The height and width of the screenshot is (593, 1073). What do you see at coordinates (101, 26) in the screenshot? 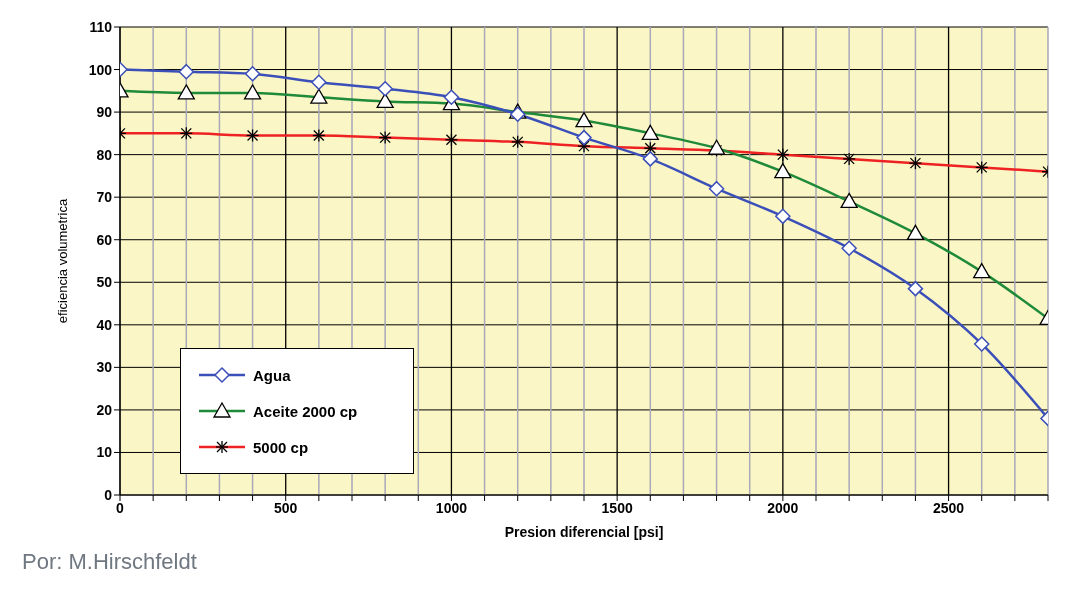
I see `y-tick-label: 110` at bounding box center [101, 26].